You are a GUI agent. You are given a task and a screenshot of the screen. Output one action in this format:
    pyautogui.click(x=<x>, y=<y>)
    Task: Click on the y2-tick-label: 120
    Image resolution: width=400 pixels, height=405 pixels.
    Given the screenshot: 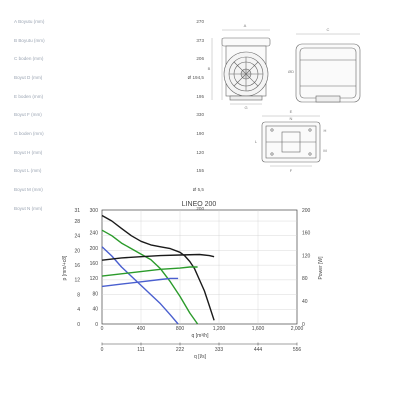 What is the action you would take?
    pyautogui.click(x=306, y=256)
    